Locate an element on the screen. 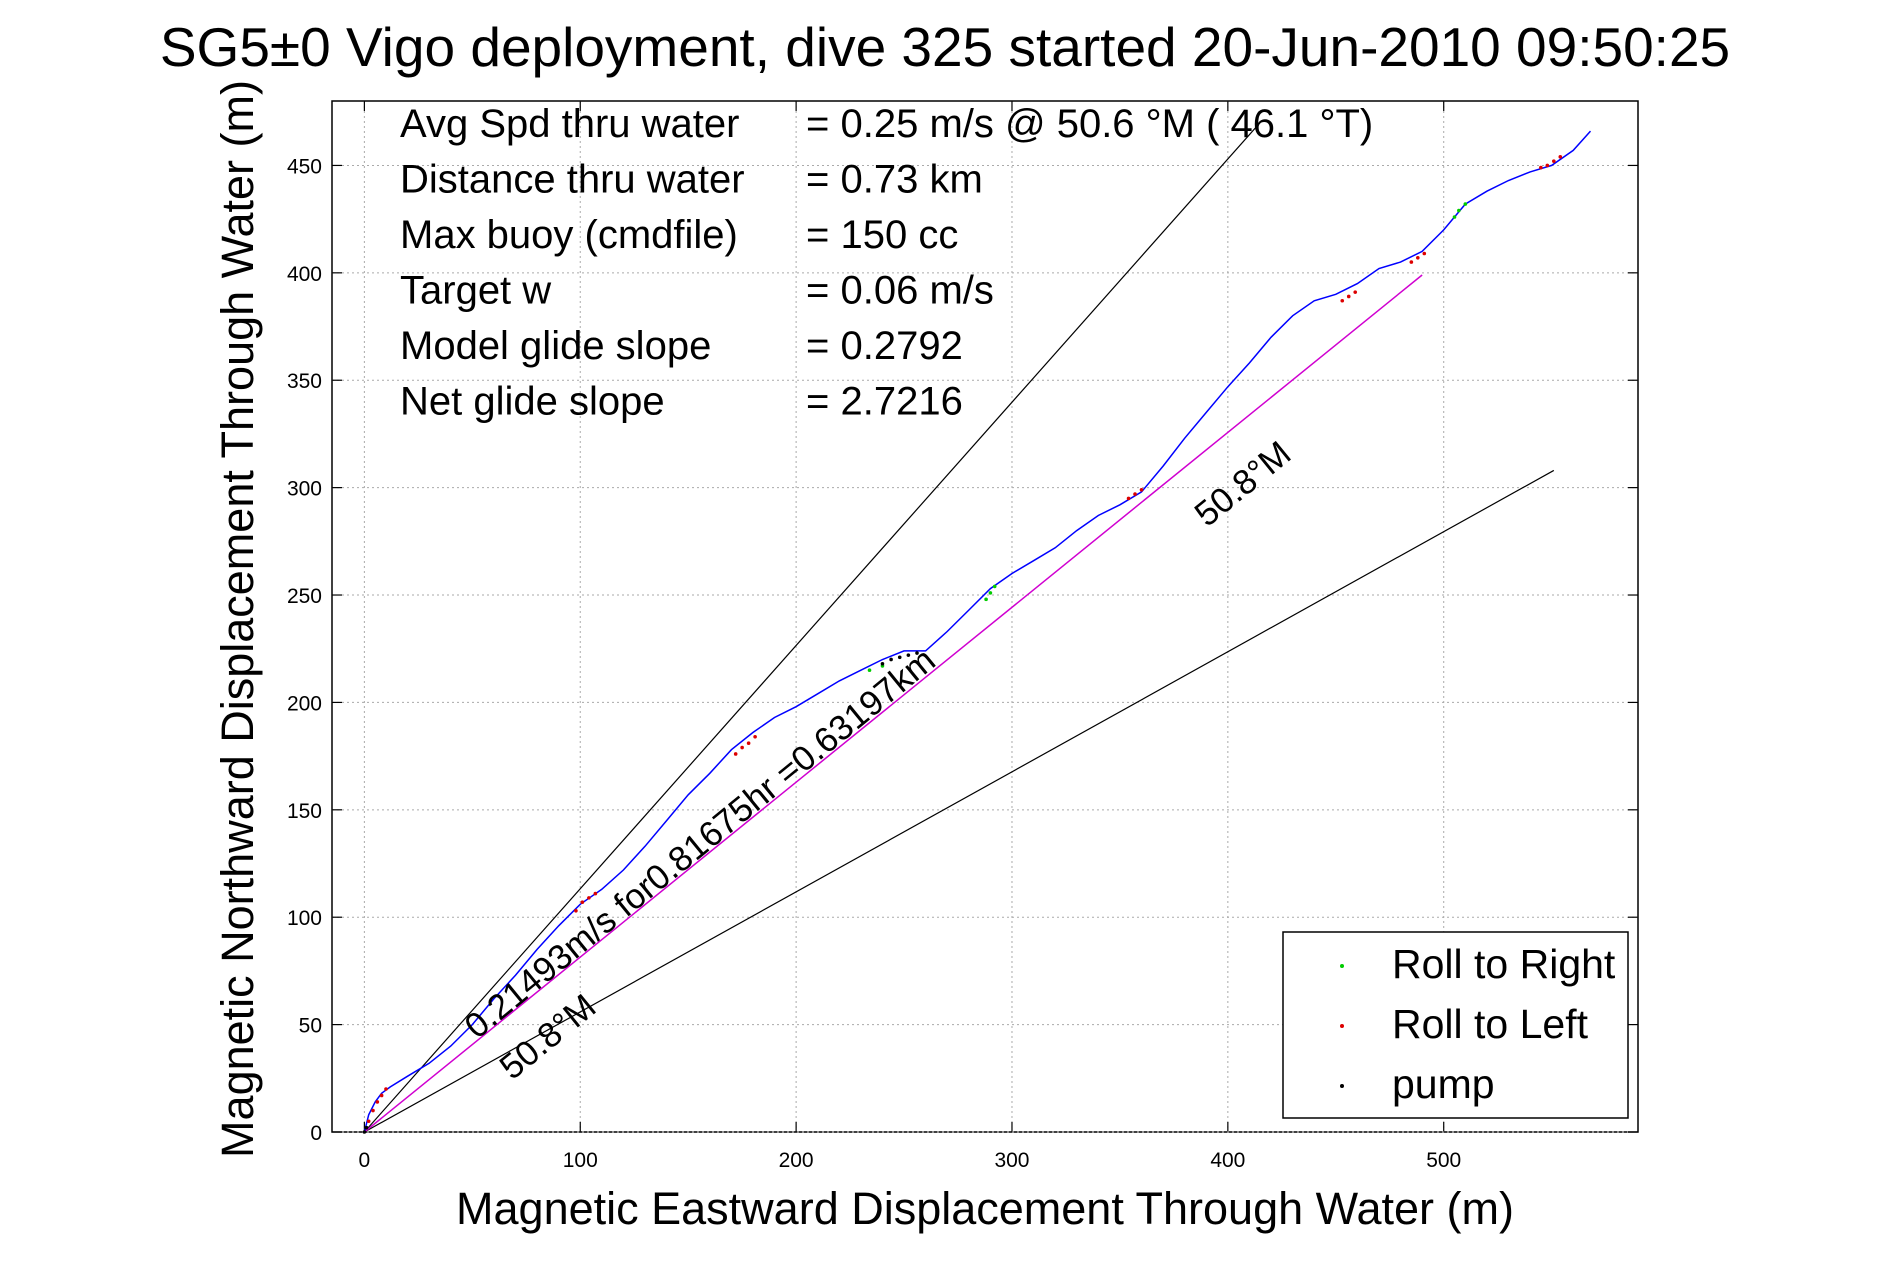  y-tick-label: 250 is located at coordinates (304, 596).